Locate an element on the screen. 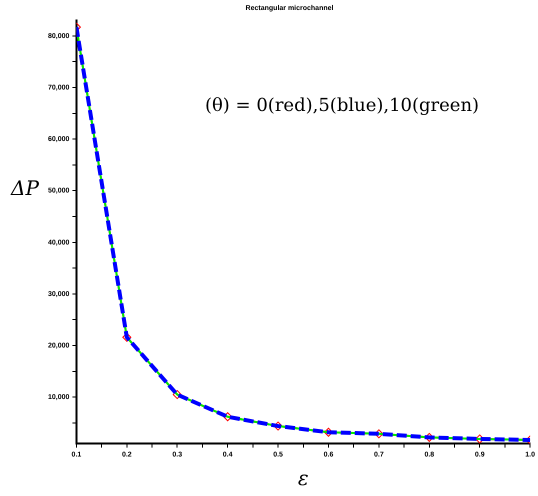 Image resolution: width=538 pixels, height=496 pixels. annotation: (θ) = 0(red),5(blue),10(green) is located at coordinates (342, 105).